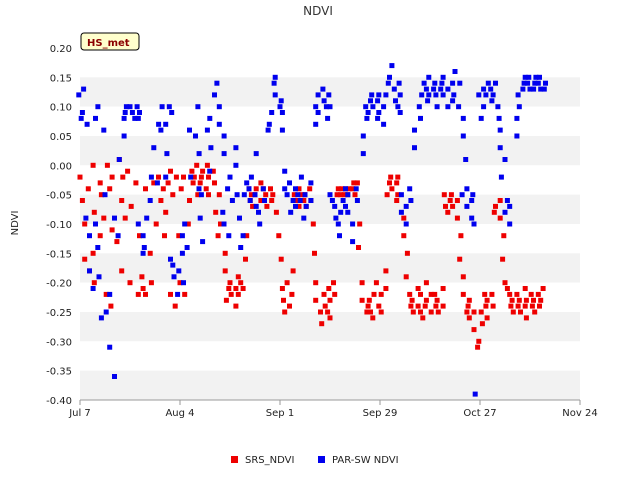 The width and height of the screenshot is (640, 480). Describe the element at coordinates (579, 413) in the screenshot. I see `x-tick-label: Nov 24` at that location.